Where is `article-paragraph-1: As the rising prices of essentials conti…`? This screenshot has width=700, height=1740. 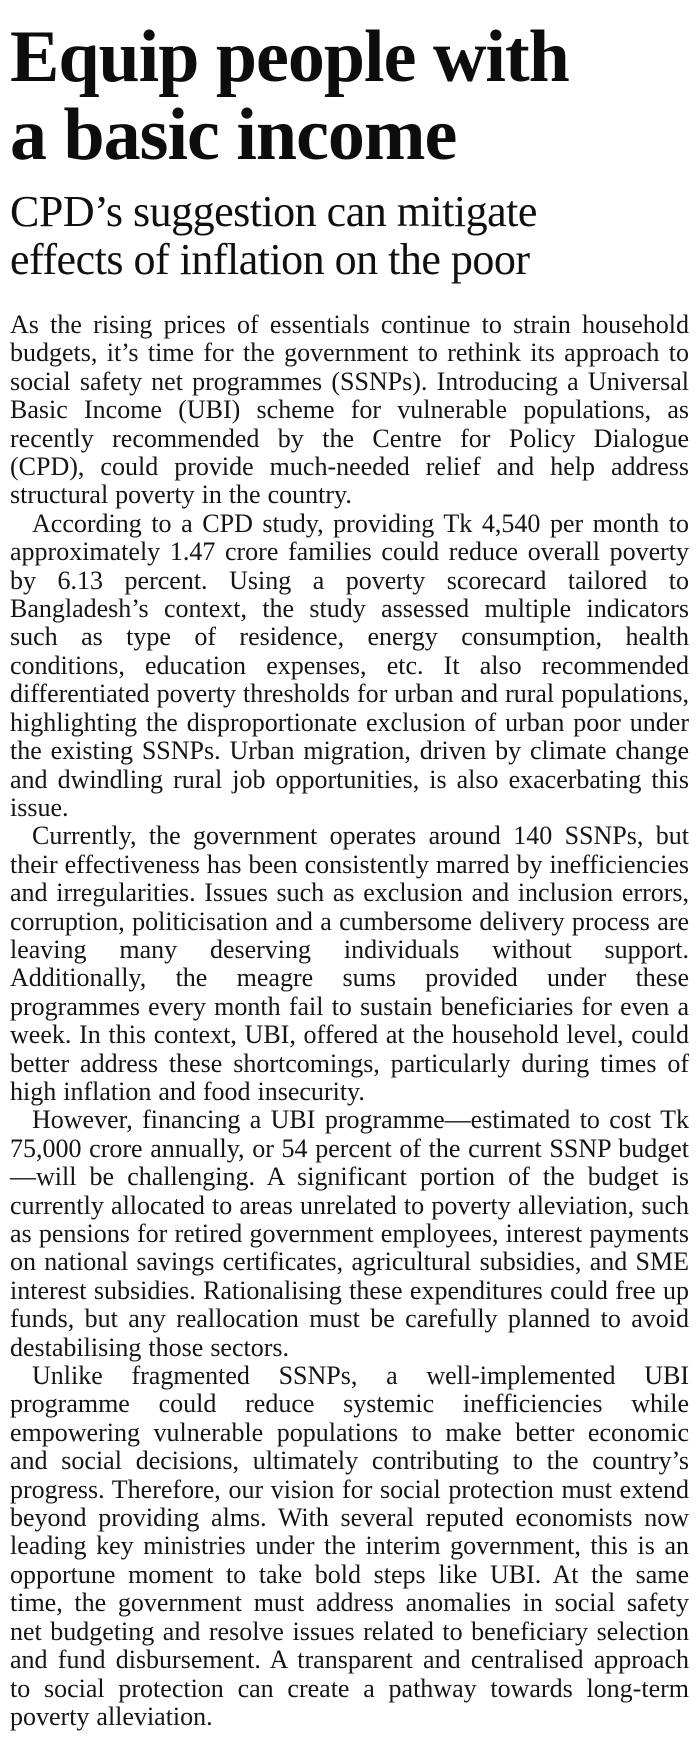 article-paragraph-1: As the rising prices of essentials conti… is located at coordinates (349, 410).